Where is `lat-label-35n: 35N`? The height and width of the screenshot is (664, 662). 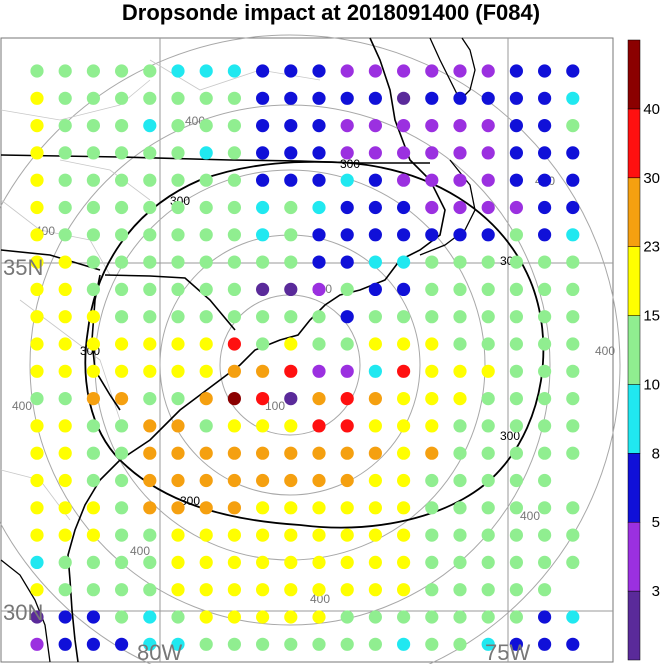
lat-label-35n: 35N is located at coordinates (23, 267).